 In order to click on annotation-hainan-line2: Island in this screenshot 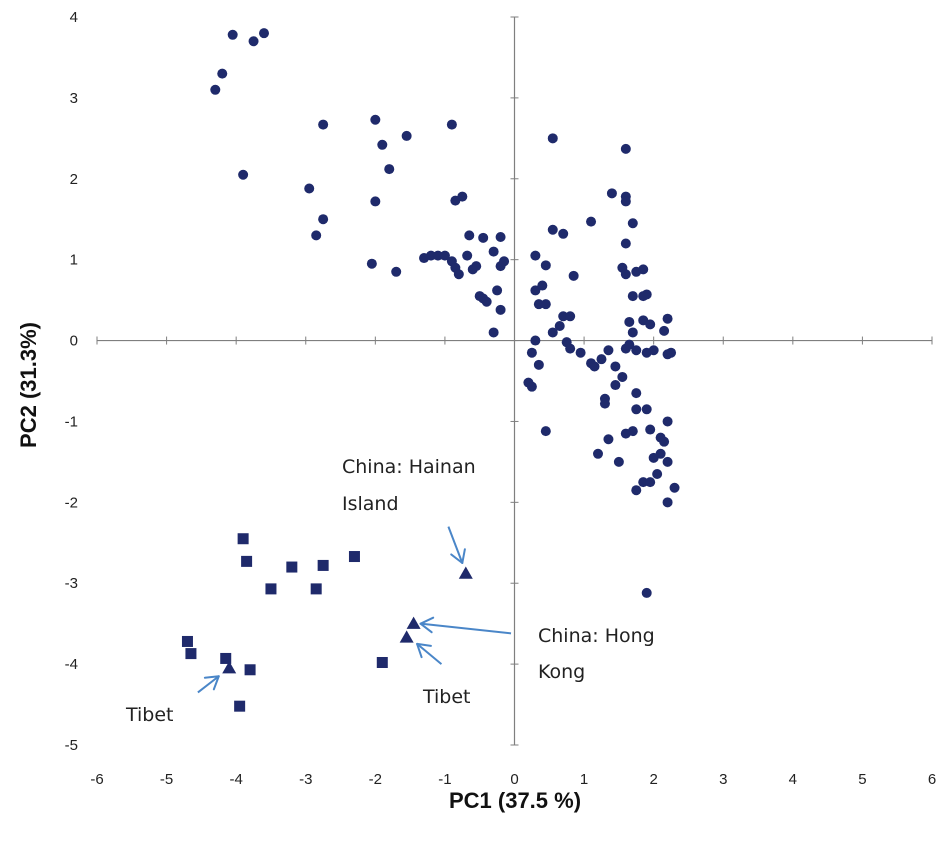, I will do `click(370, 504)`.